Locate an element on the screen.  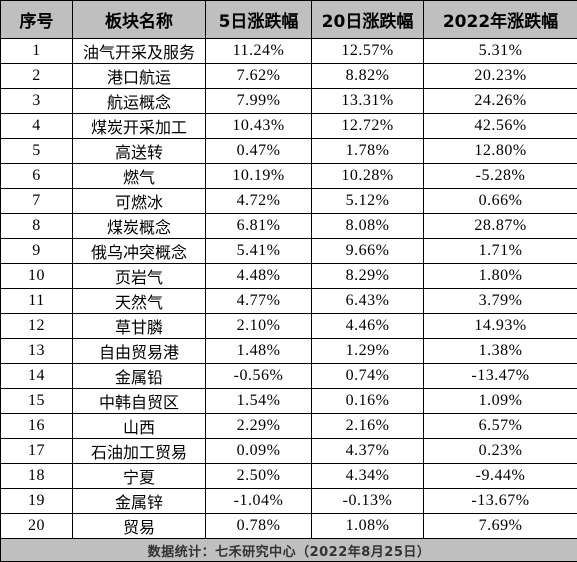
table-row: 12 草甘膦 2.10% 4.46% 14.93% is located at coordinates (288, 326).